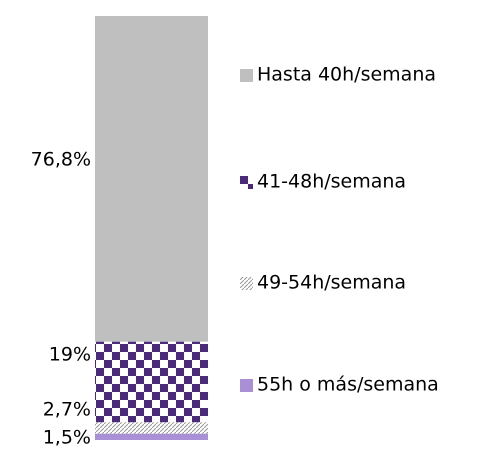 The image size is (486, 456). I want to click on legend-label: 49-54h/semana, so click(331, 283).